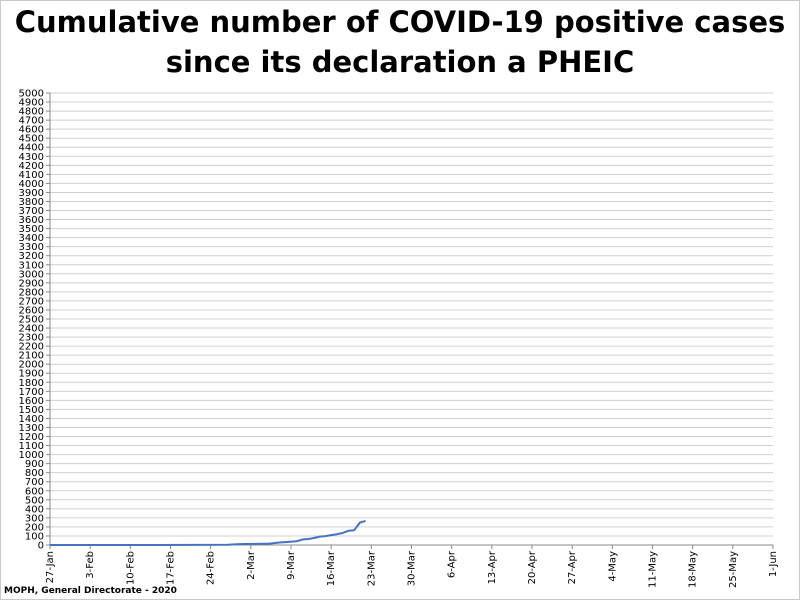 This screenshot has width=800, height=600. What do you see at coordinates (34, 491) in the screenshot?
I see `y-tick-label: 600` at bounding box center [34, 491].